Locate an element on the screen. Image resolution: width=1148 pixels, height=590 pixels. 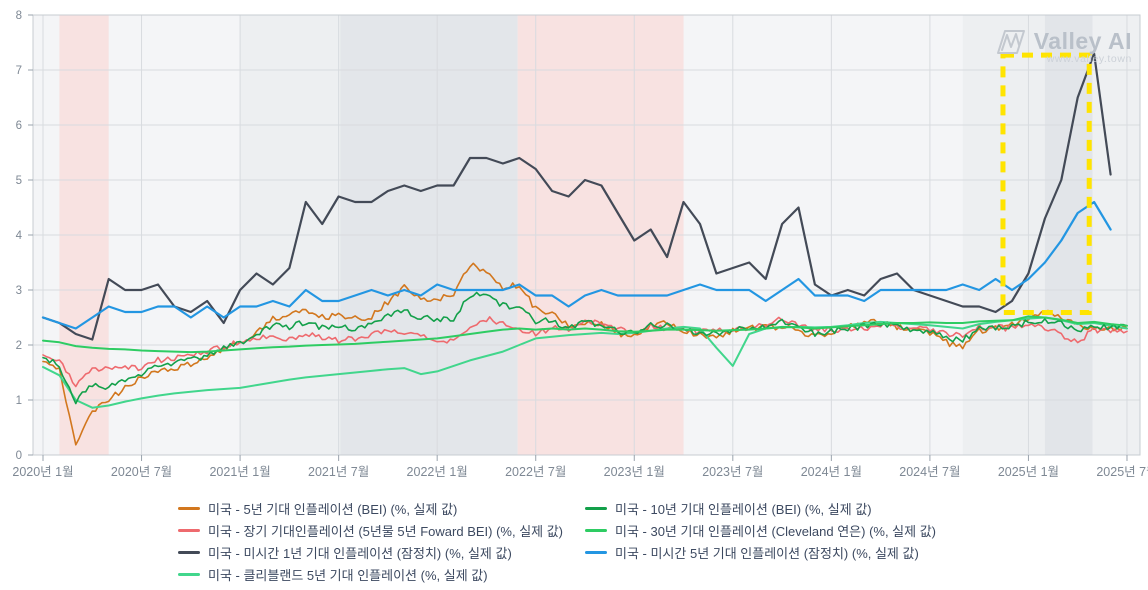
x-tick-label: 2020년 1월 is located at coordinates (42, 472).